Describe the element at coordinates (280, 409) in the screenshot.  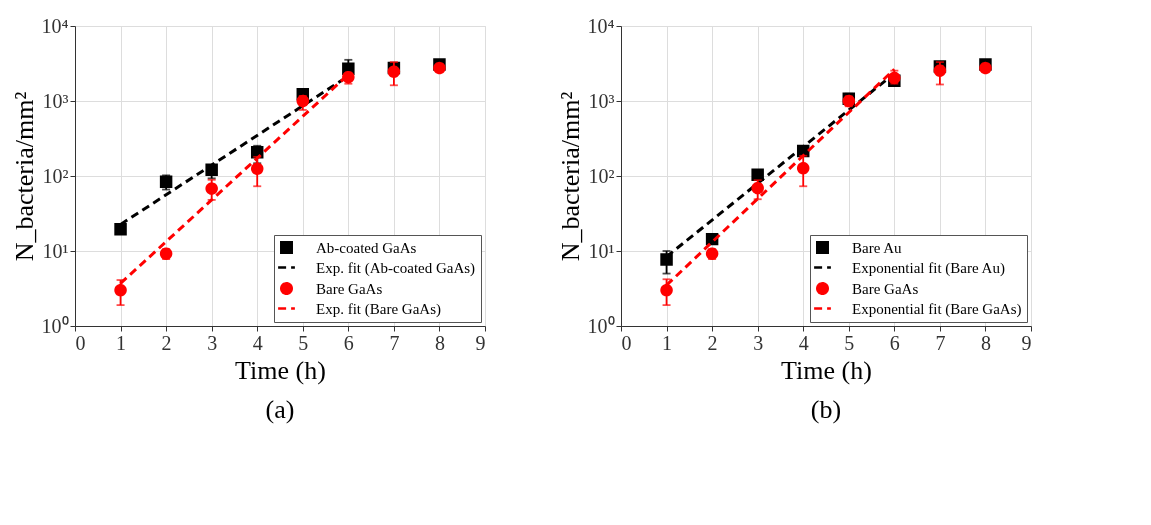
I see `text: (a)` at that location.